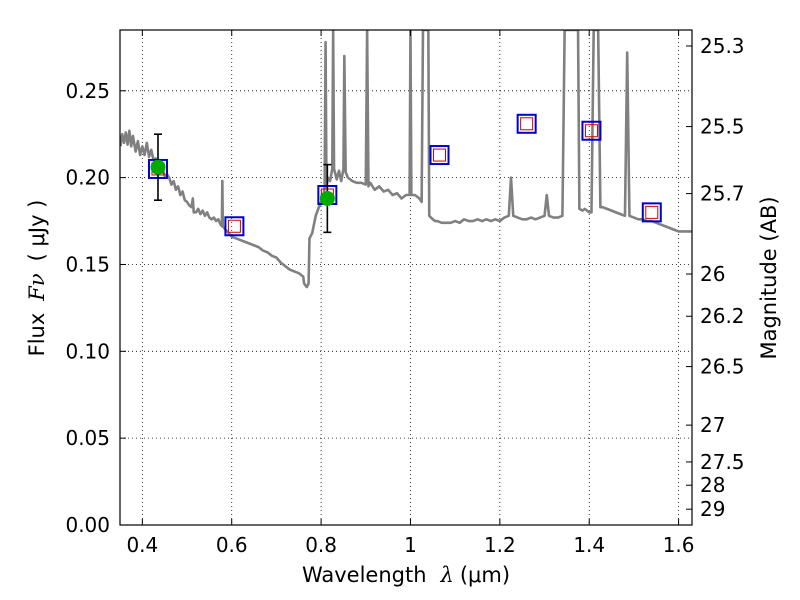 This screenshot has height=600, width=800. I want to click on y-tick-label: 0.05, so click(87, 438).